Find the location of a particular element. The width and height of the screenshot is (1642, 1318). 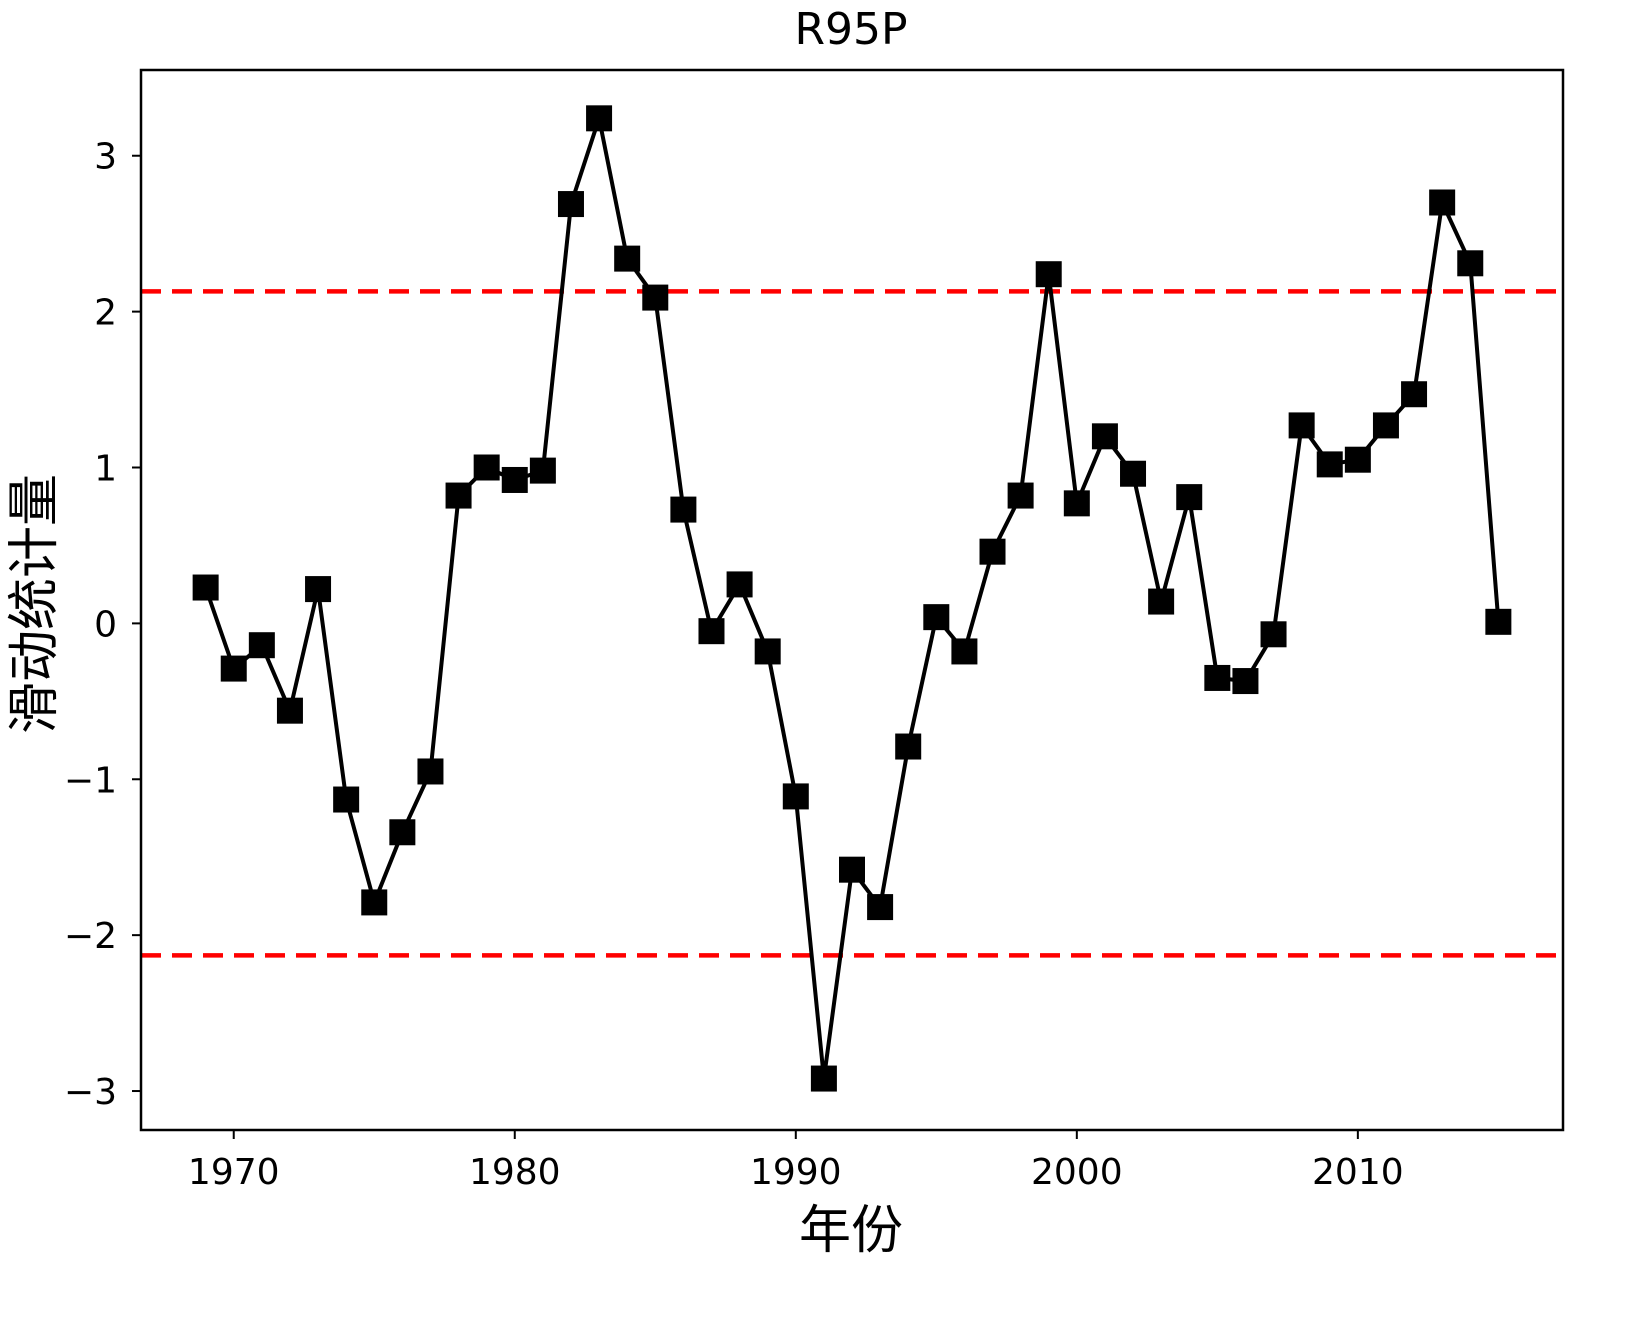

x-tick-label: 1980 is located at coordinates (515, 1172).